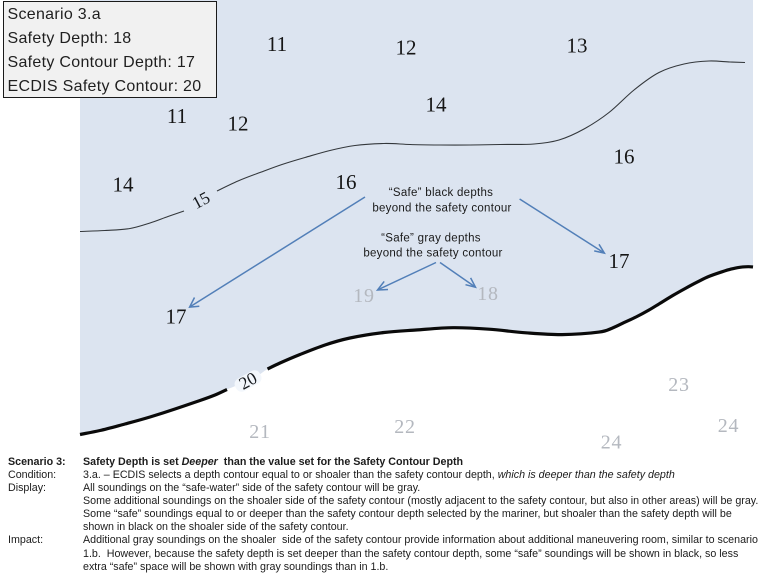 The image size is (768, 576). I want to click on svg-text: 21, so click(260, 432).